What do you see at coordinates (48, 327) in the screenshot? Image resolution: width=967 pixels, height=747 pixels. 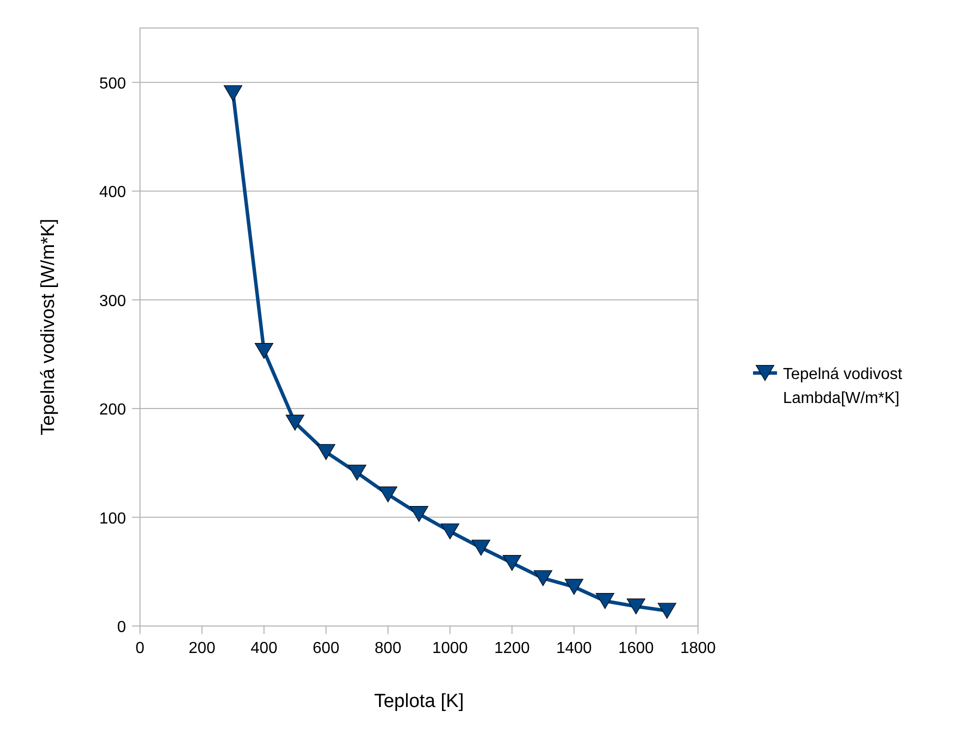 I see `y-axis-title: Tepelná vodivost [W/m*K]` at bounding box center [48, 327].